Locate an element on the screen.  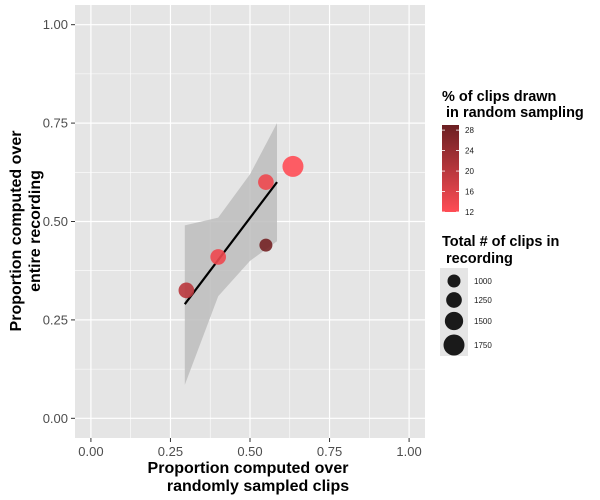
y-axis-title-line1: Proportion computed over is located at coordinates (16, 231).